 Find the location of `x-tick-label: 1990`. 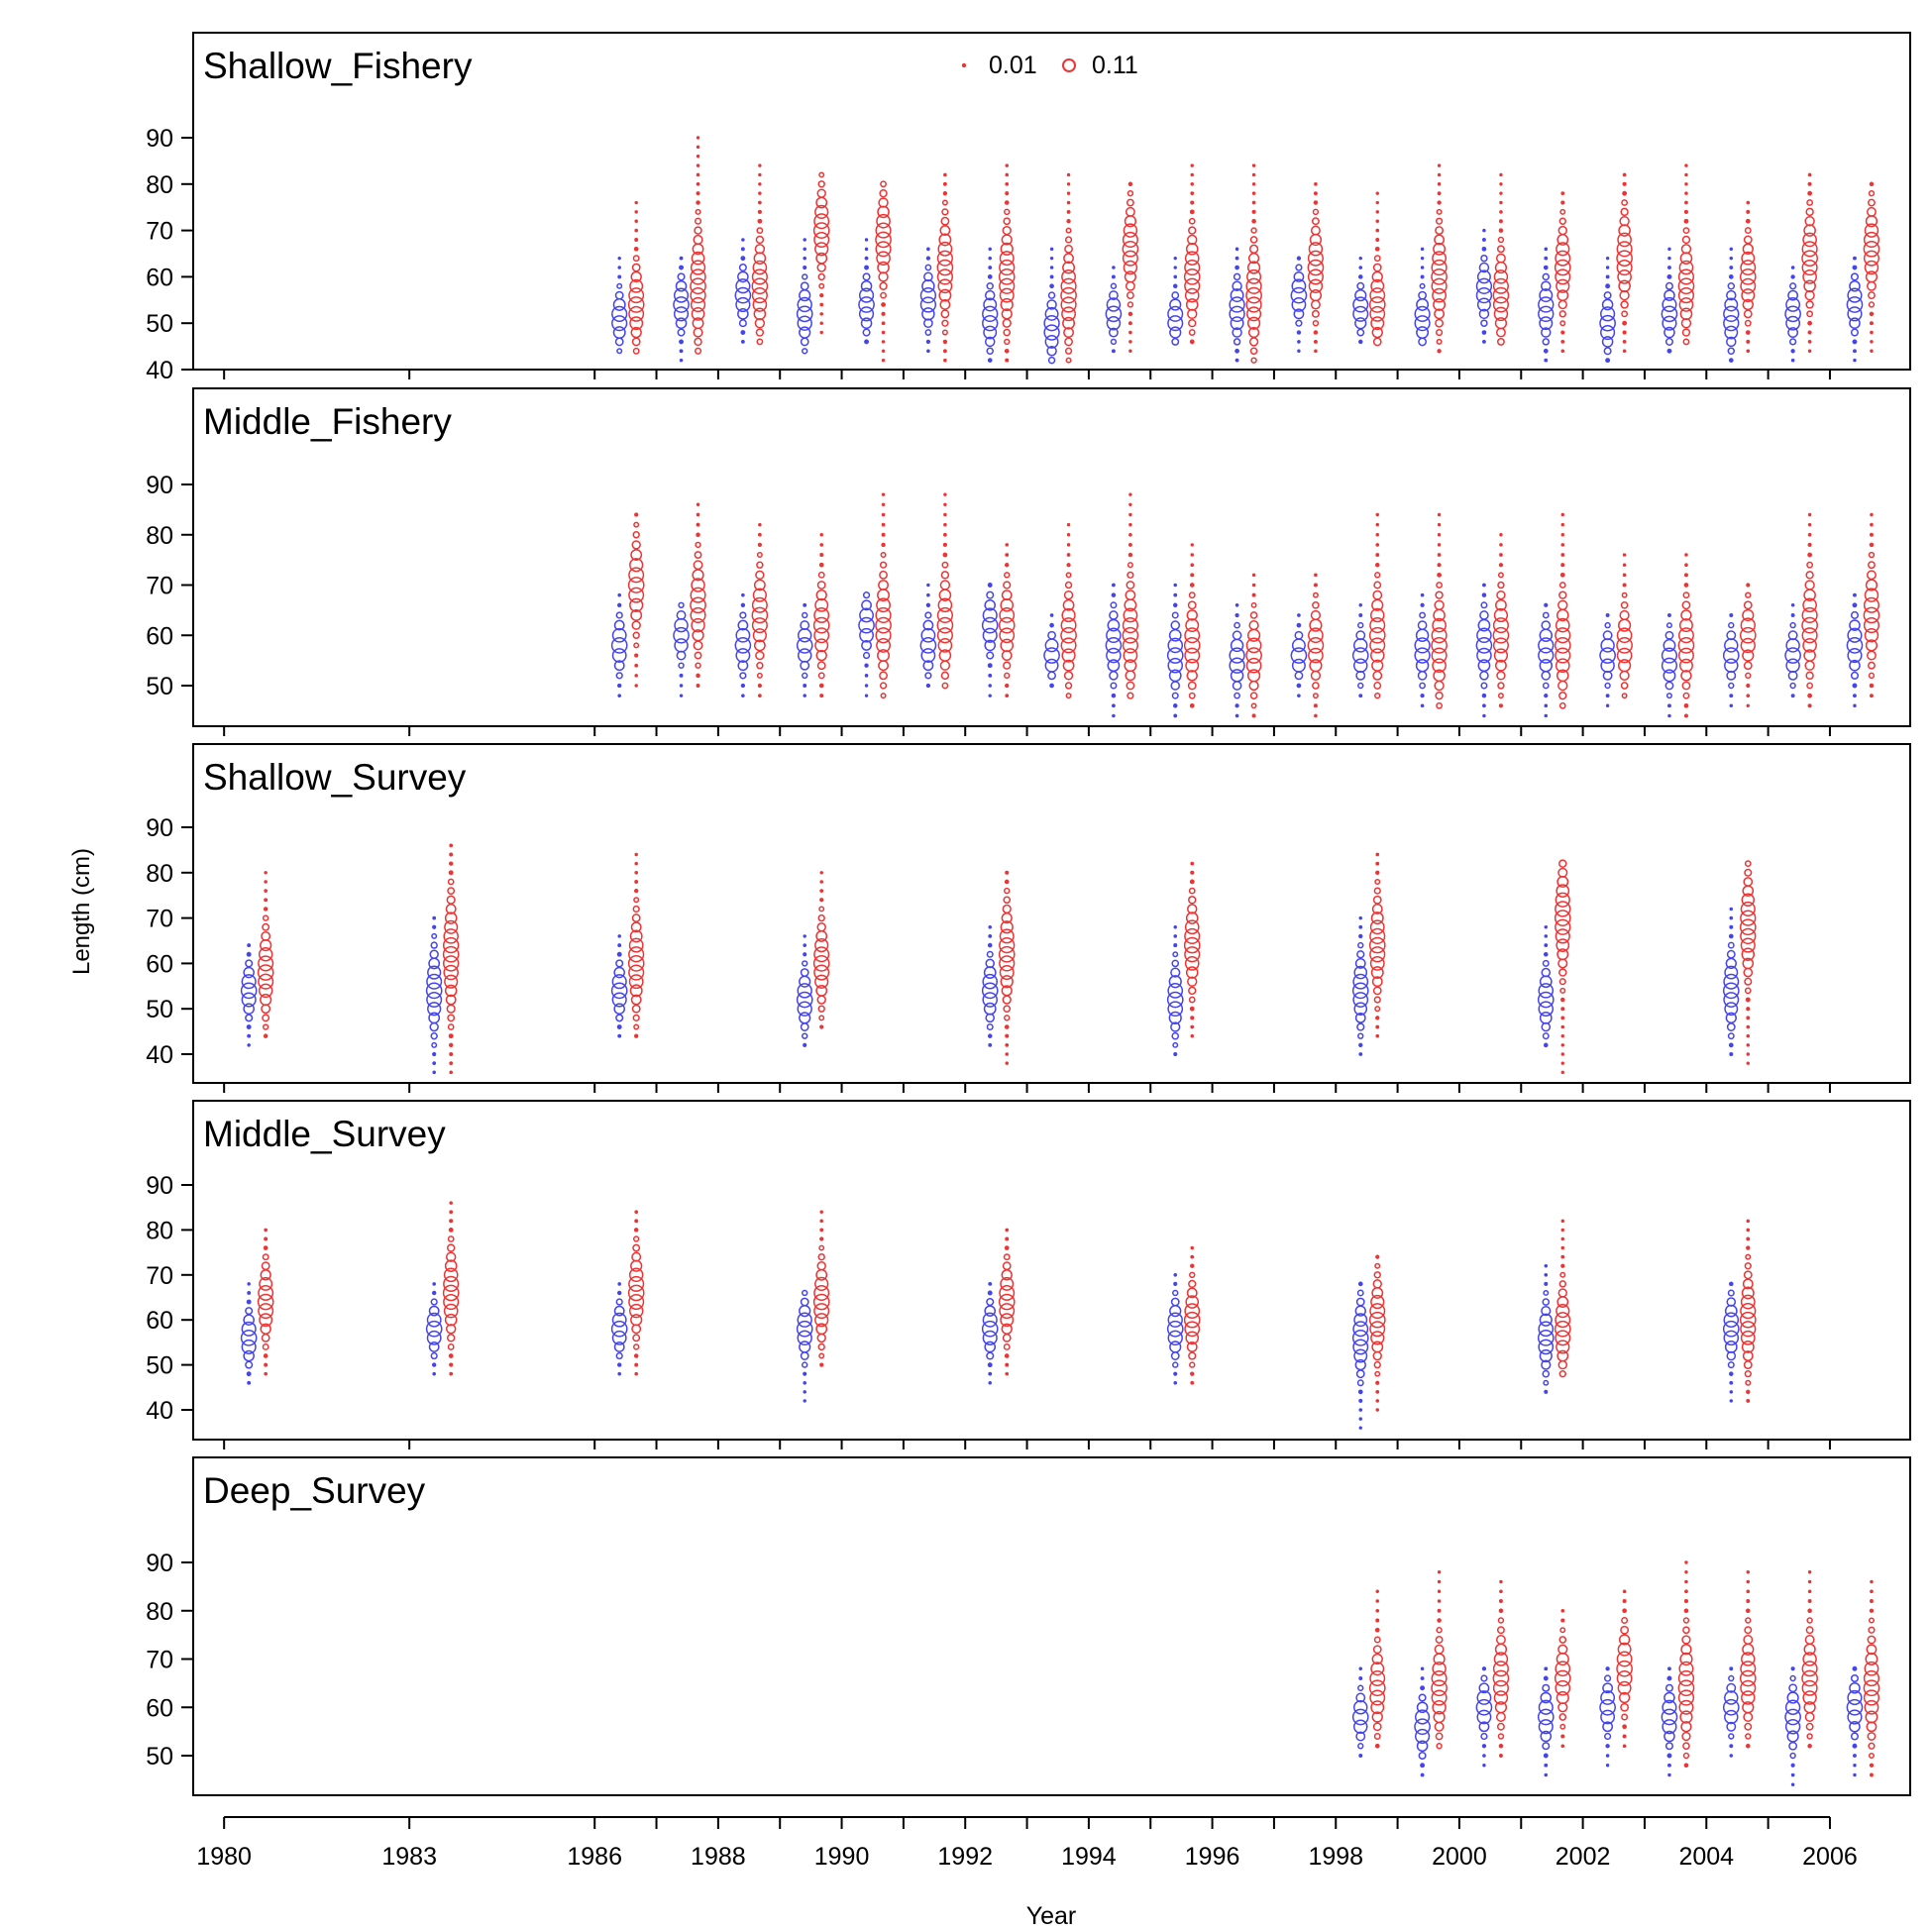

x-tick-label: 1990 is located at coordinates (842, 1857).